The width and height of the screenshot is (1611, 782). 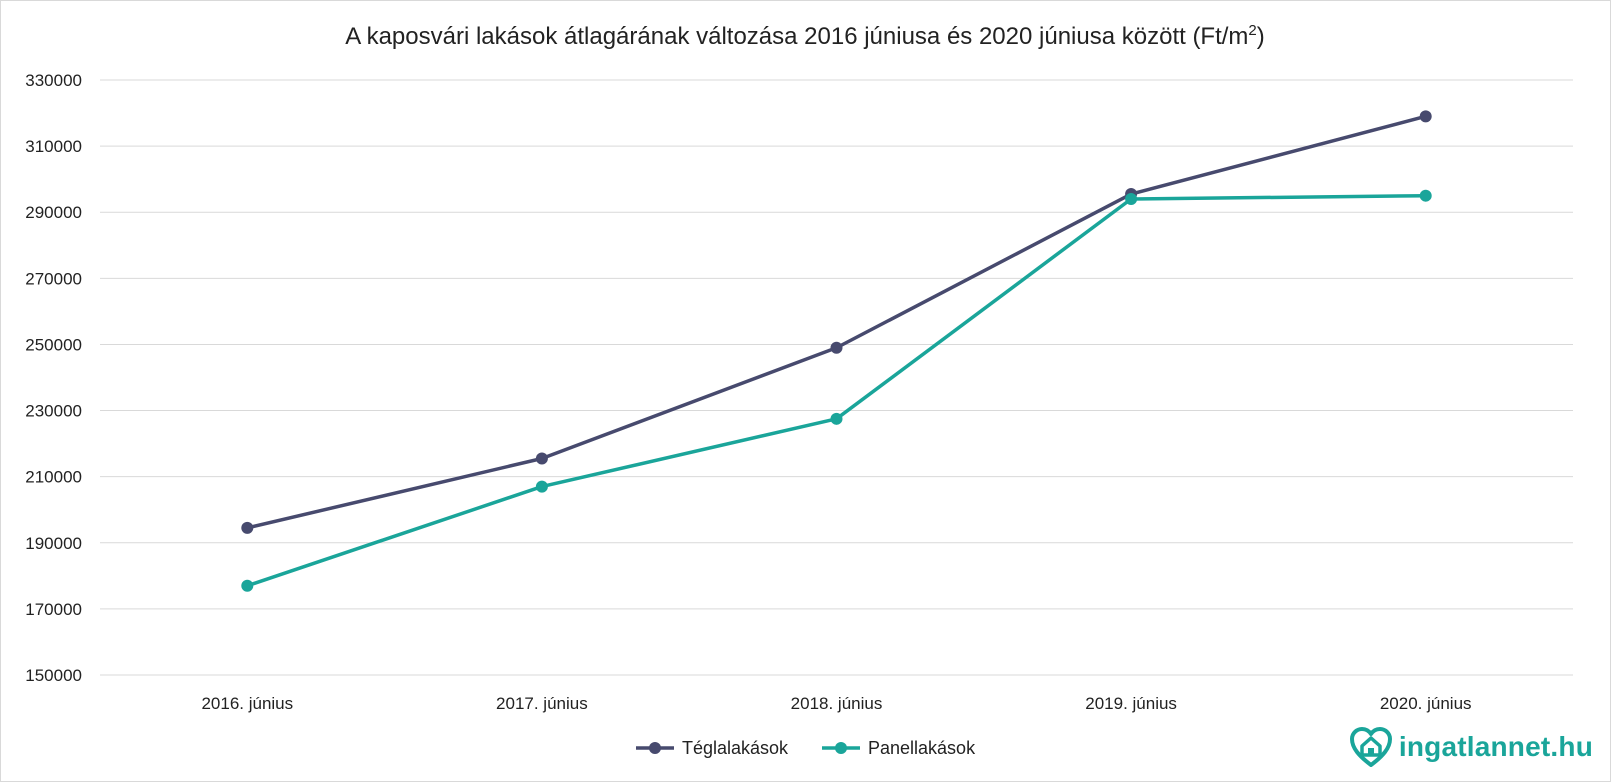 I want to click on heart-house-icon, so click(x=1370, y=747).